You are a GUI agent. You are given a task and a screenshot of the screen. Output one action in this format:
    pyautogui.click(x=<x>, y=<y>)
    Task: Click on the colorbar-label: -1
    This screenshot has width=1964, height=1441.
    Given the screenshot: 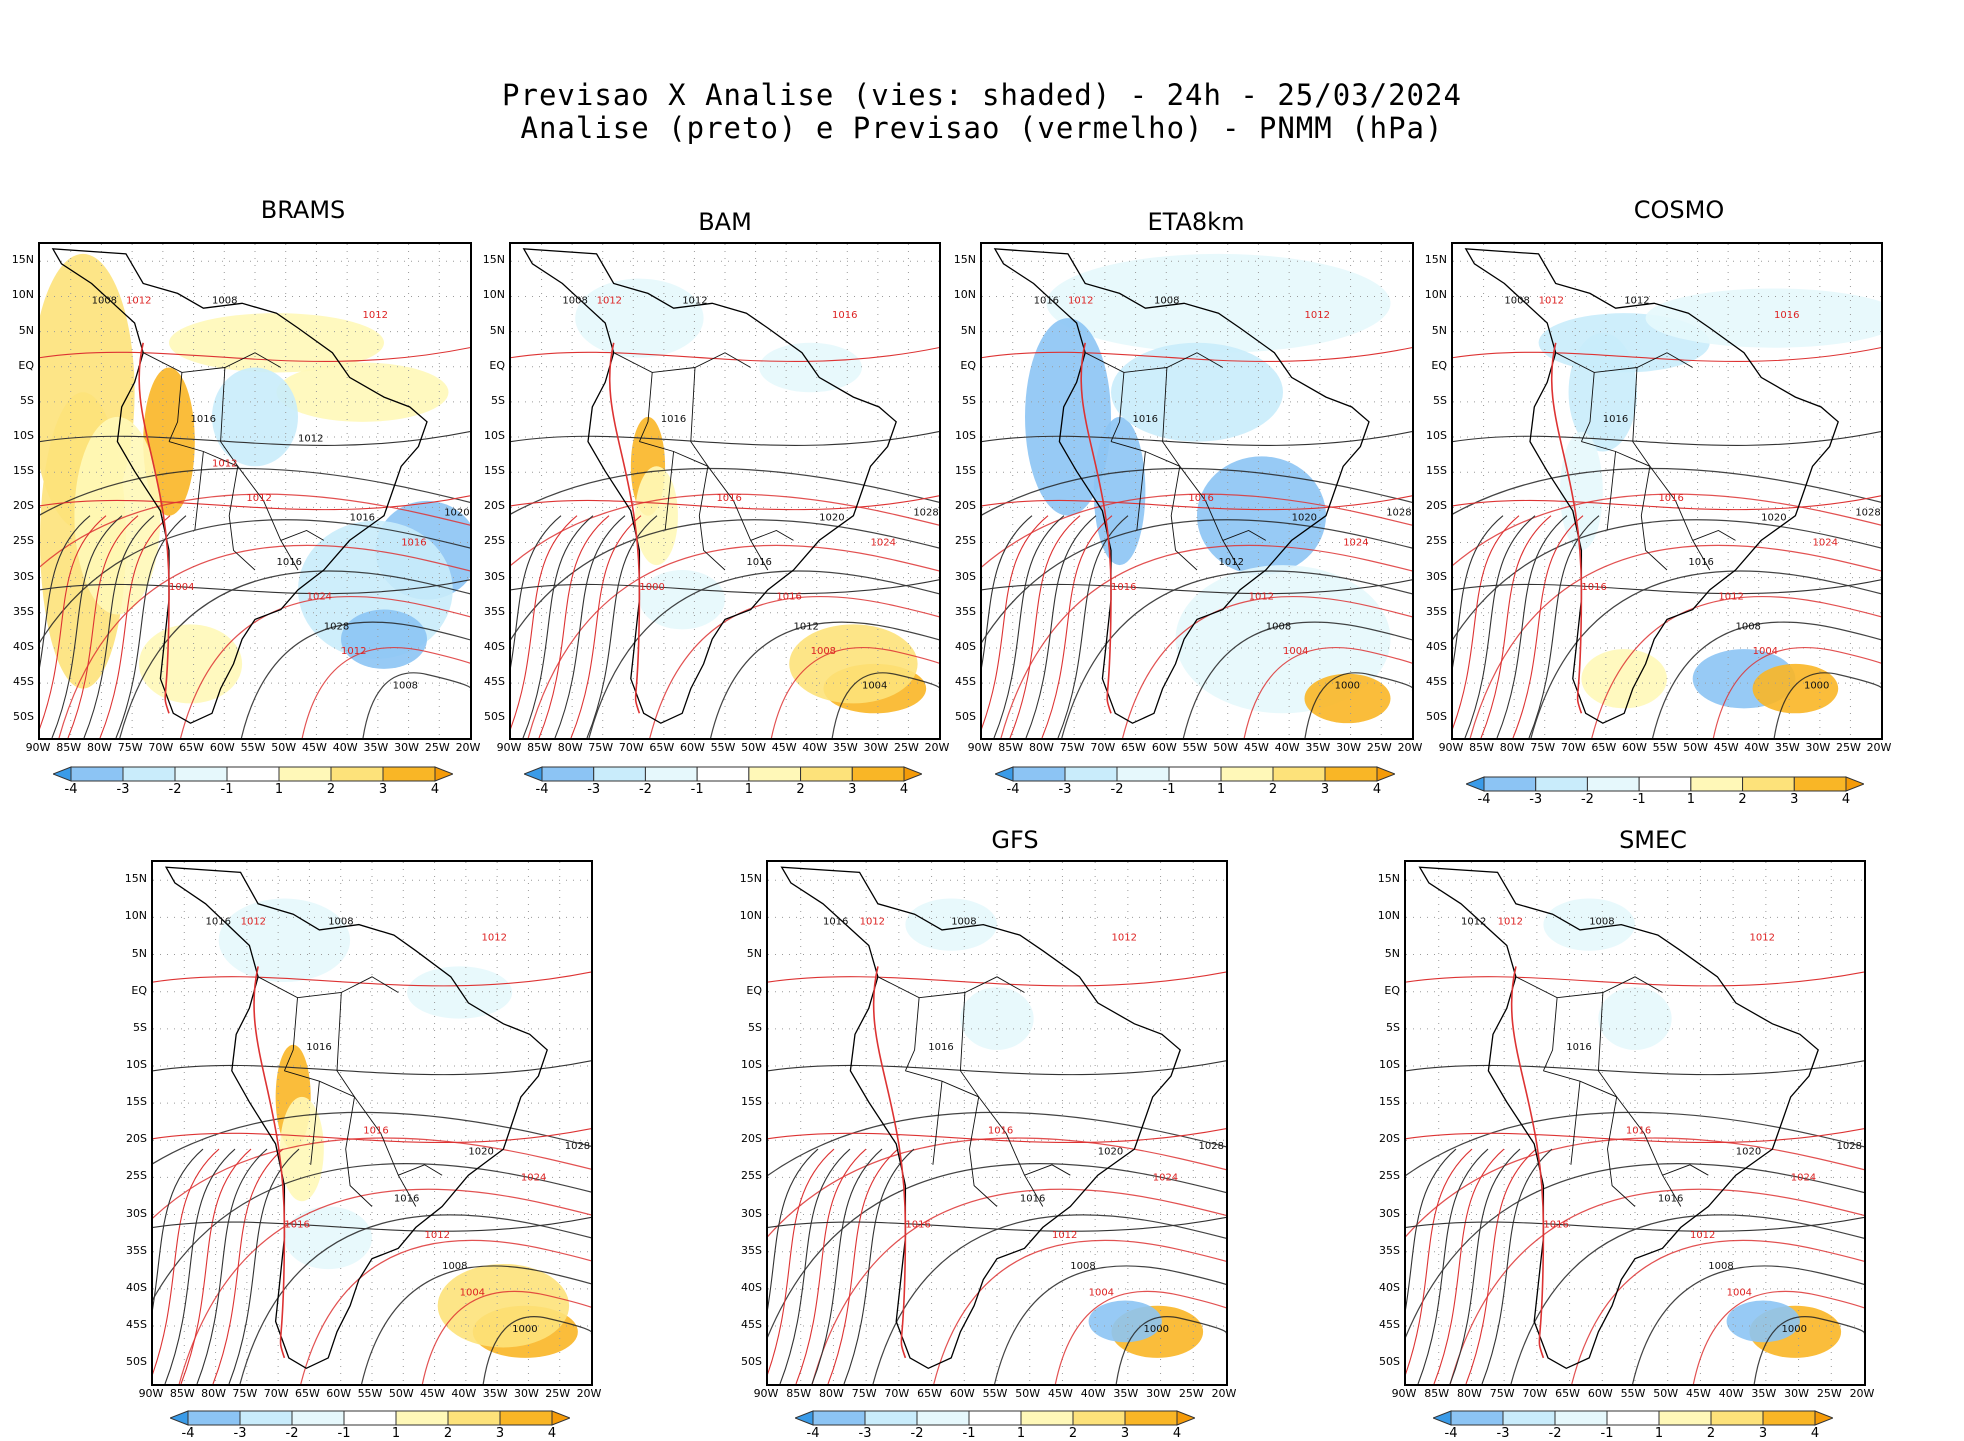 What is the action you would take?
    pyautogui.click(x=1639, y=799)
    